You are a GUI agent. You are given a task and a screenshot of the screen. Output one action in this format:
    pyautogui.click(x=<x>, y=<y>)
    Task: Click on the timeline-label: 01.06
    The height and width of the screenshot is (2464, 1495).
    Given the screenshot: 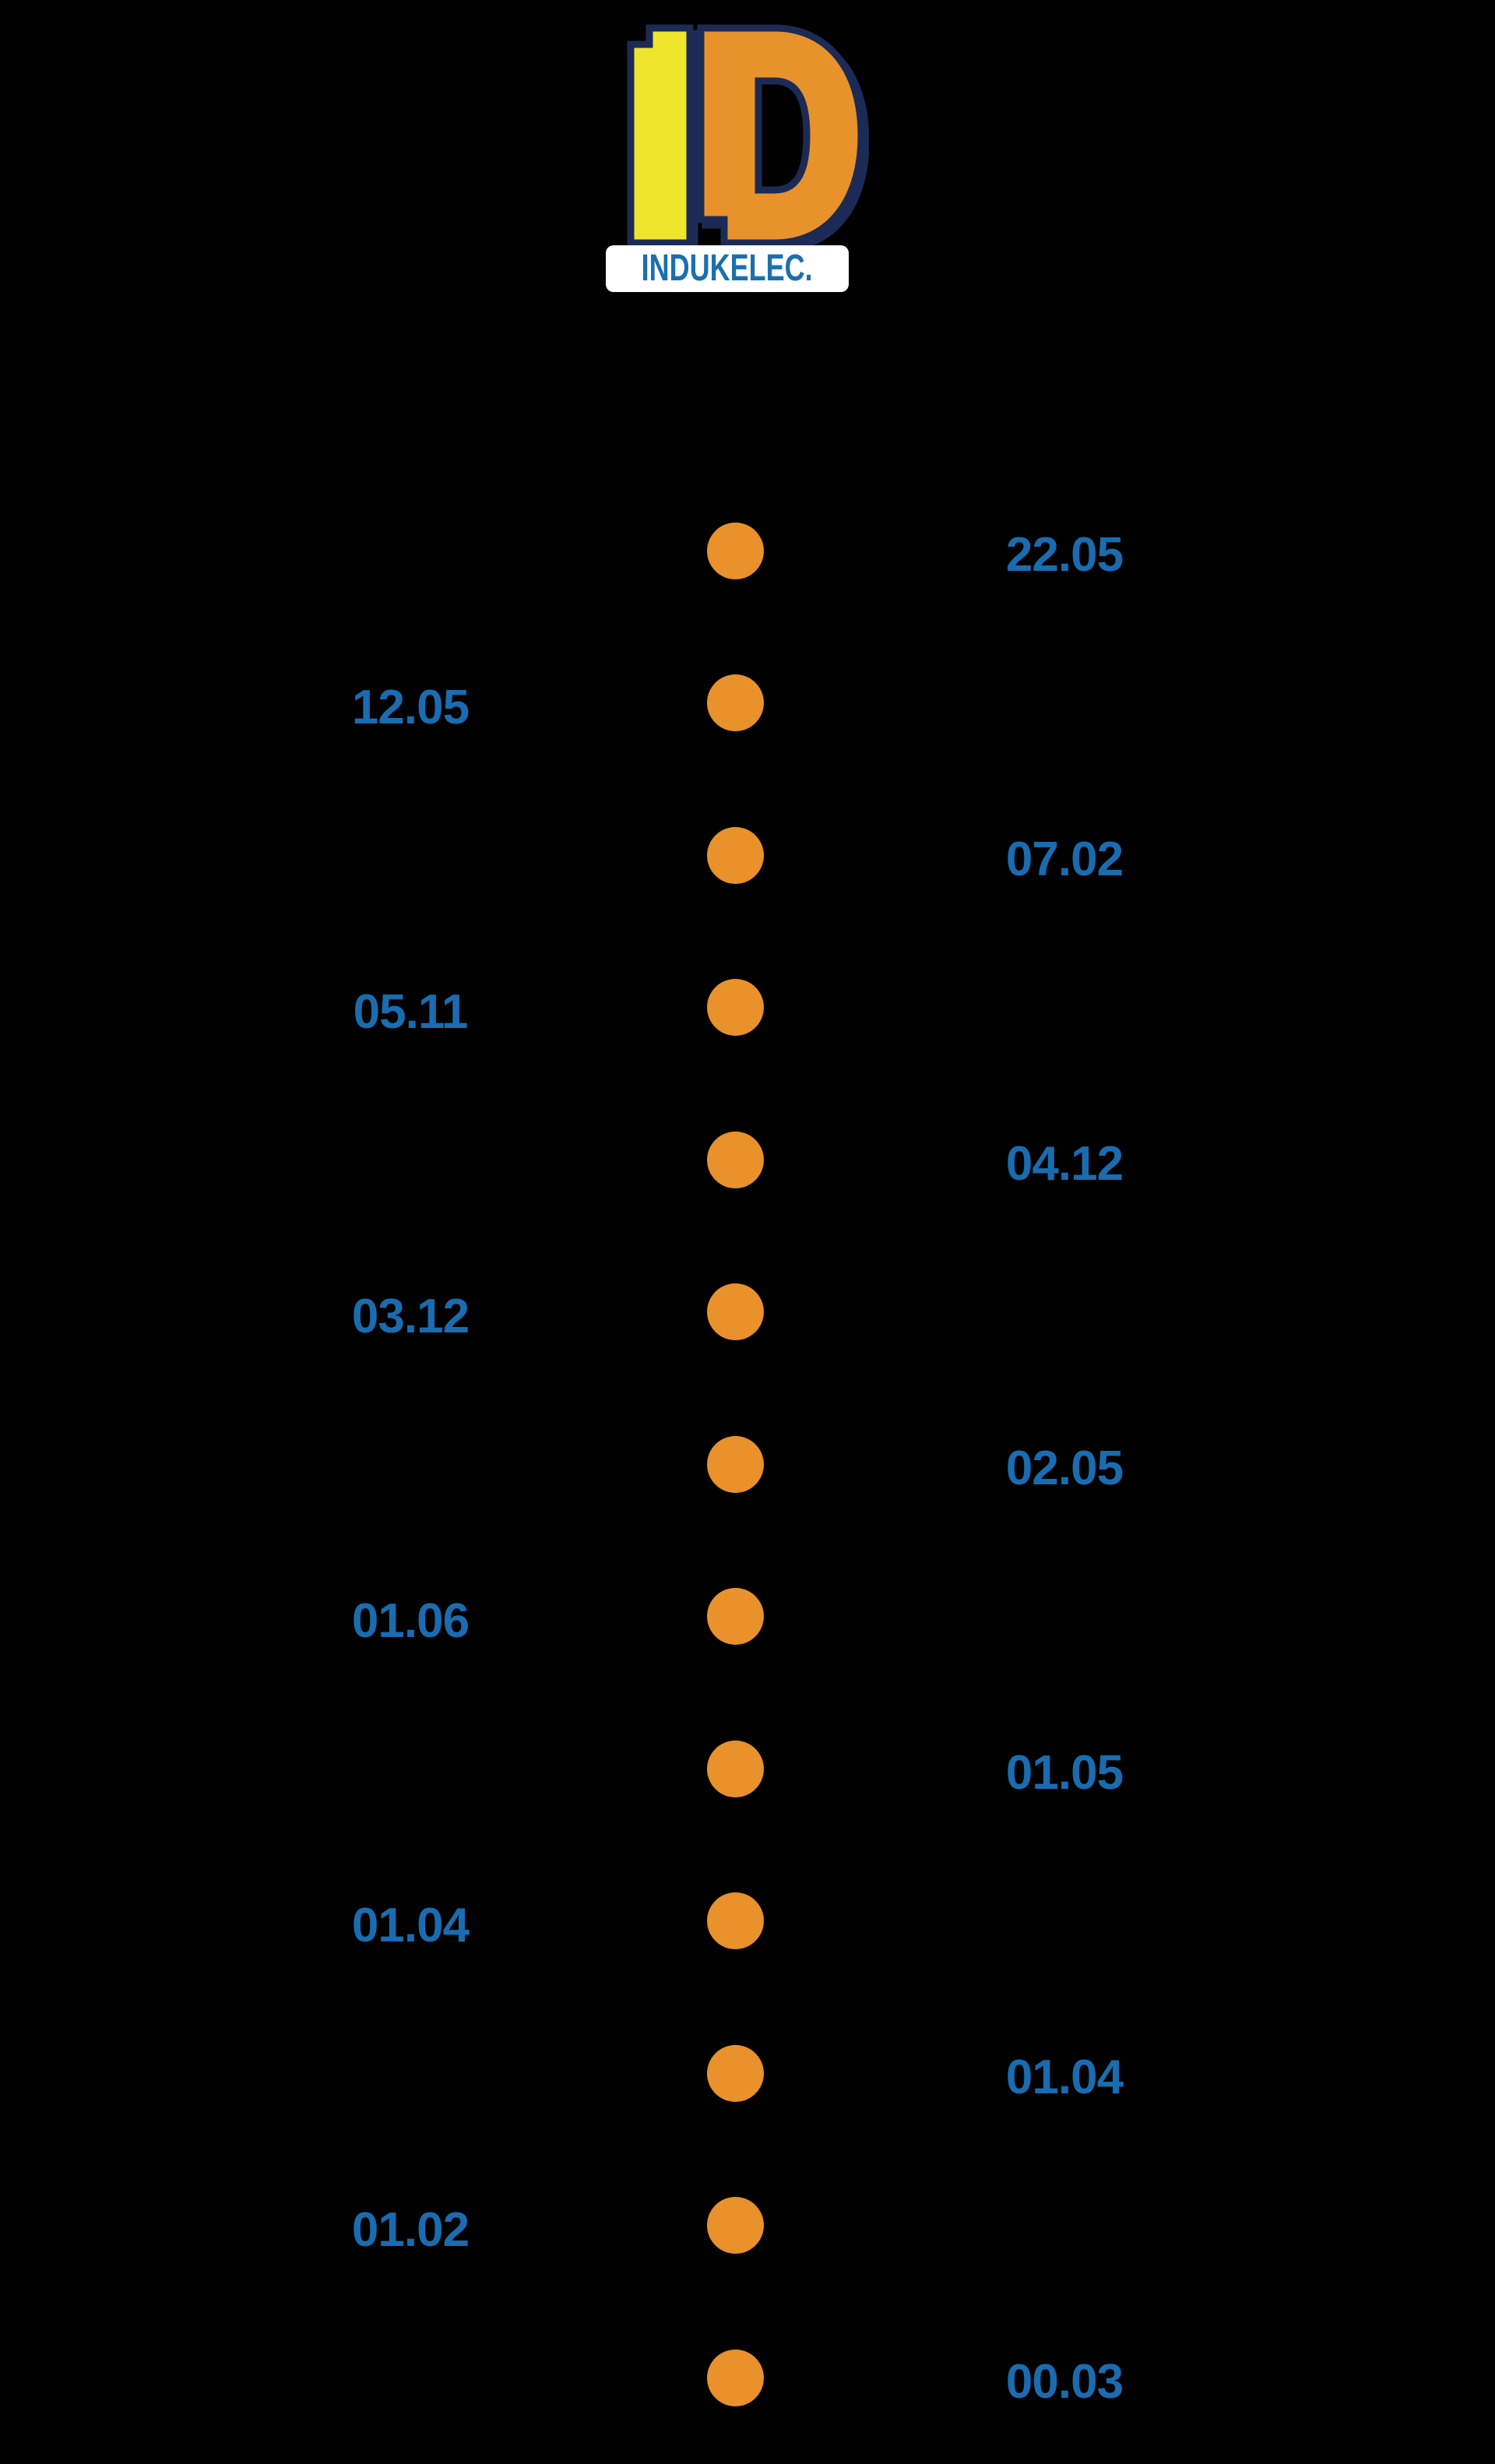 What is the action you would take?
    pyautogui.click(x=410, y=1621)
    